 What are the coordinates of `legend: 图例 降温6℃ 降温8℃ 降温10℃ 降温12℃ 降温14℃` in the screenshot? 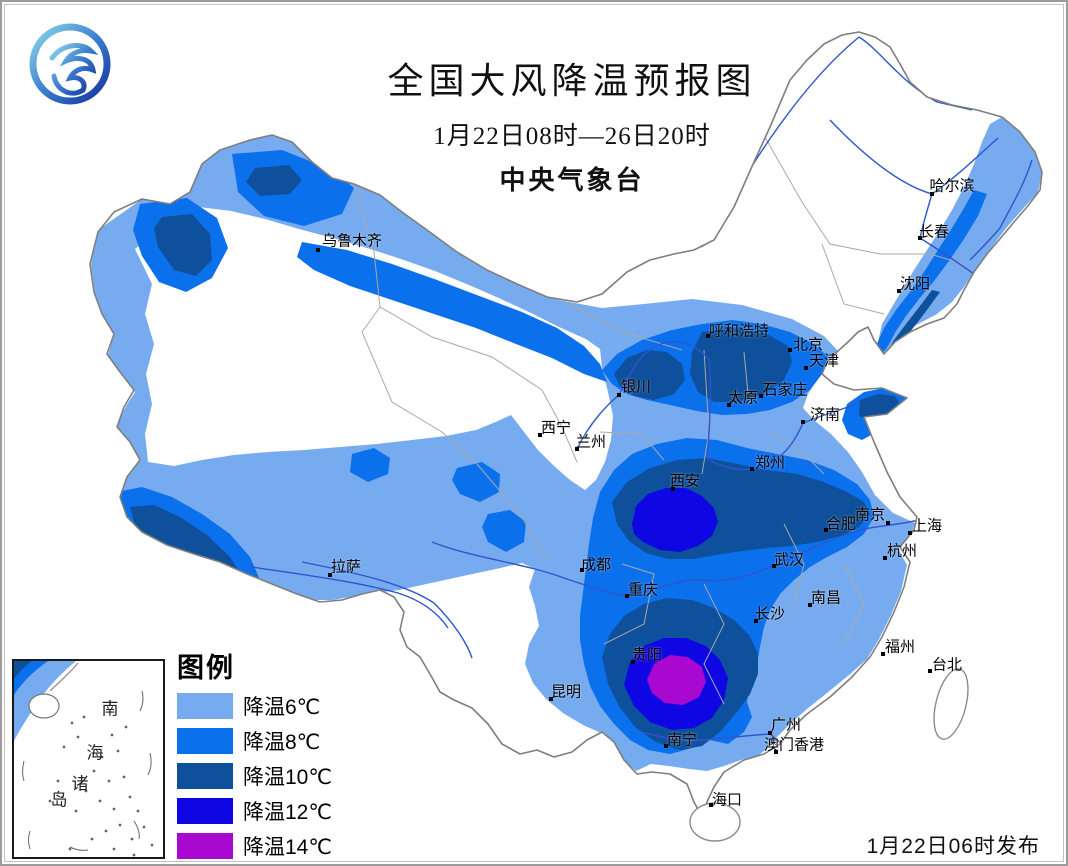 It's located at (254, 755).